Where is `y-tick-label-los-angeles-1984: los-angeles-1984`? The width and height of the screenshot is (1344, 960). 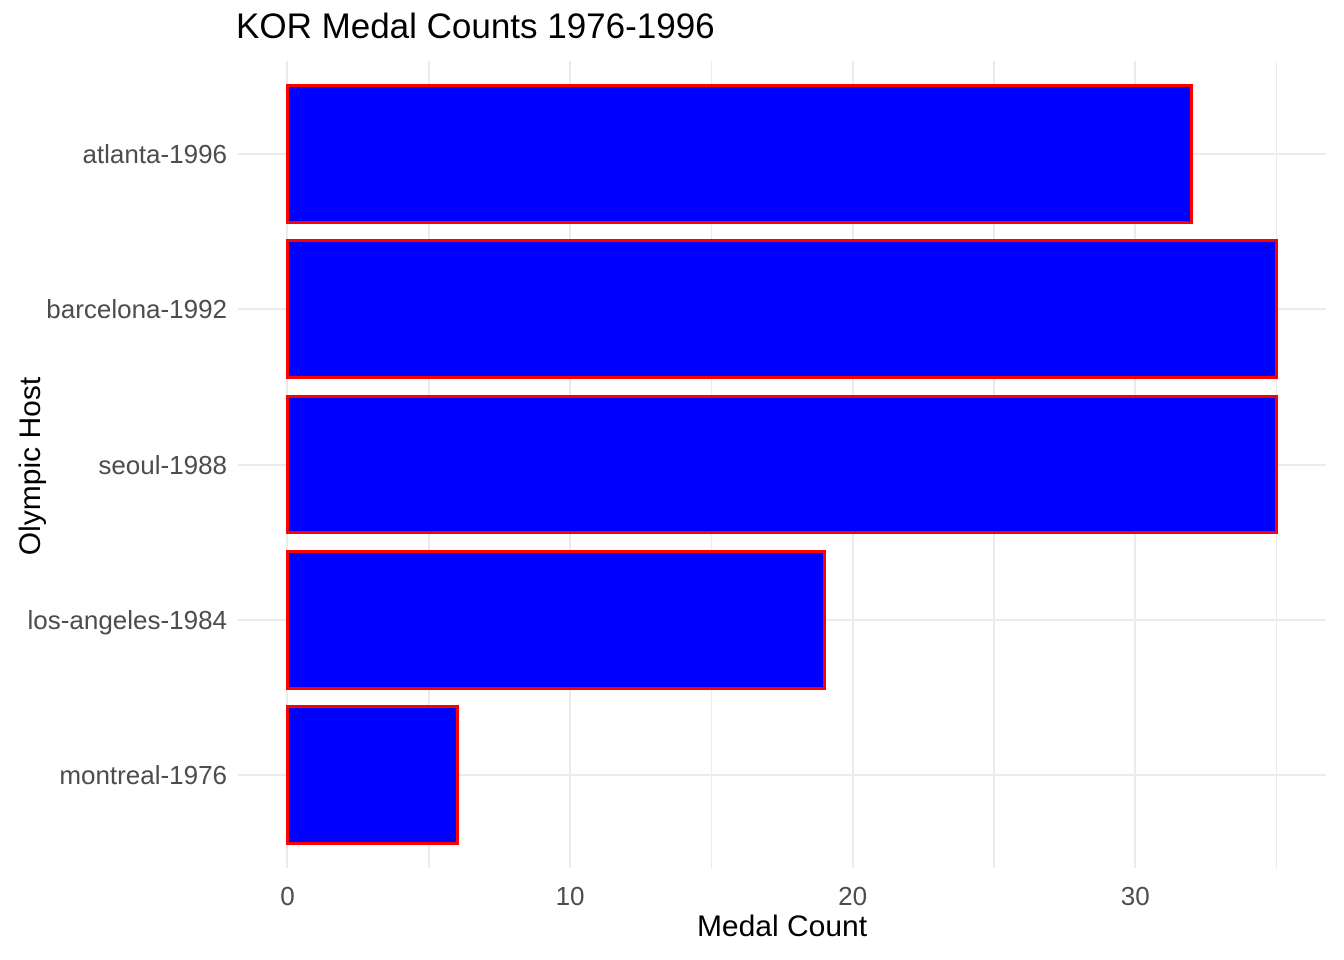
y-tick-label-los-angeles-1984: los-angeles-1984 is located at coordinates (127, 619).